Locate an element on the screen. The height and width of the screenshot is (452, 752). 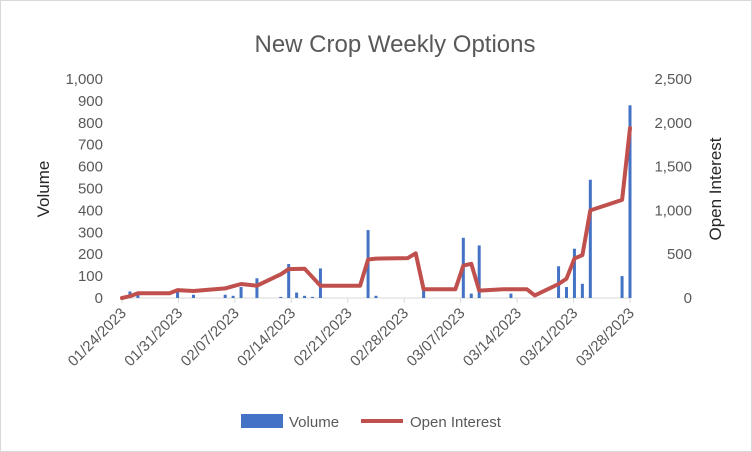
y2-tick-label: 0 is located at coordinates (688, 298).